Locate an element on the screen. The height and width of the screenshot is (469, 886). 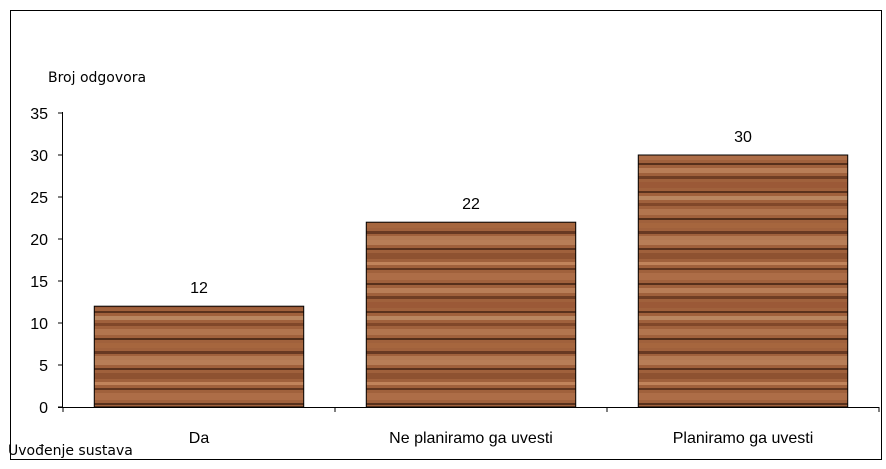
y-axis-ticks: 0 5 10 15 20 25 30 35 is located at coordinates (46, 261).